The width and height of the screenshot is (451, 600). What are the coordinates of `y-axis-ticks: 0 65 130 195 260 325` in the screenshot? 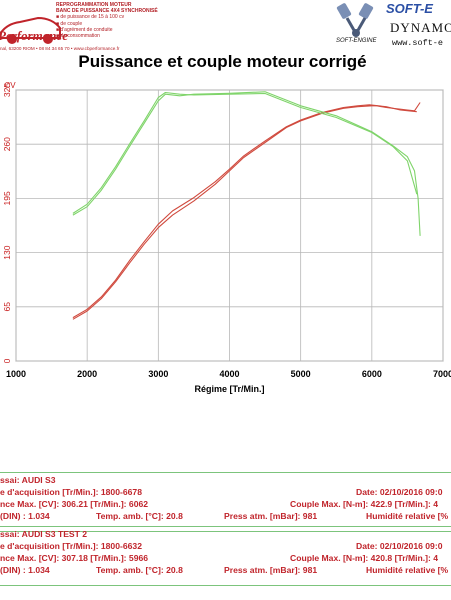 It's located at (7, 223).